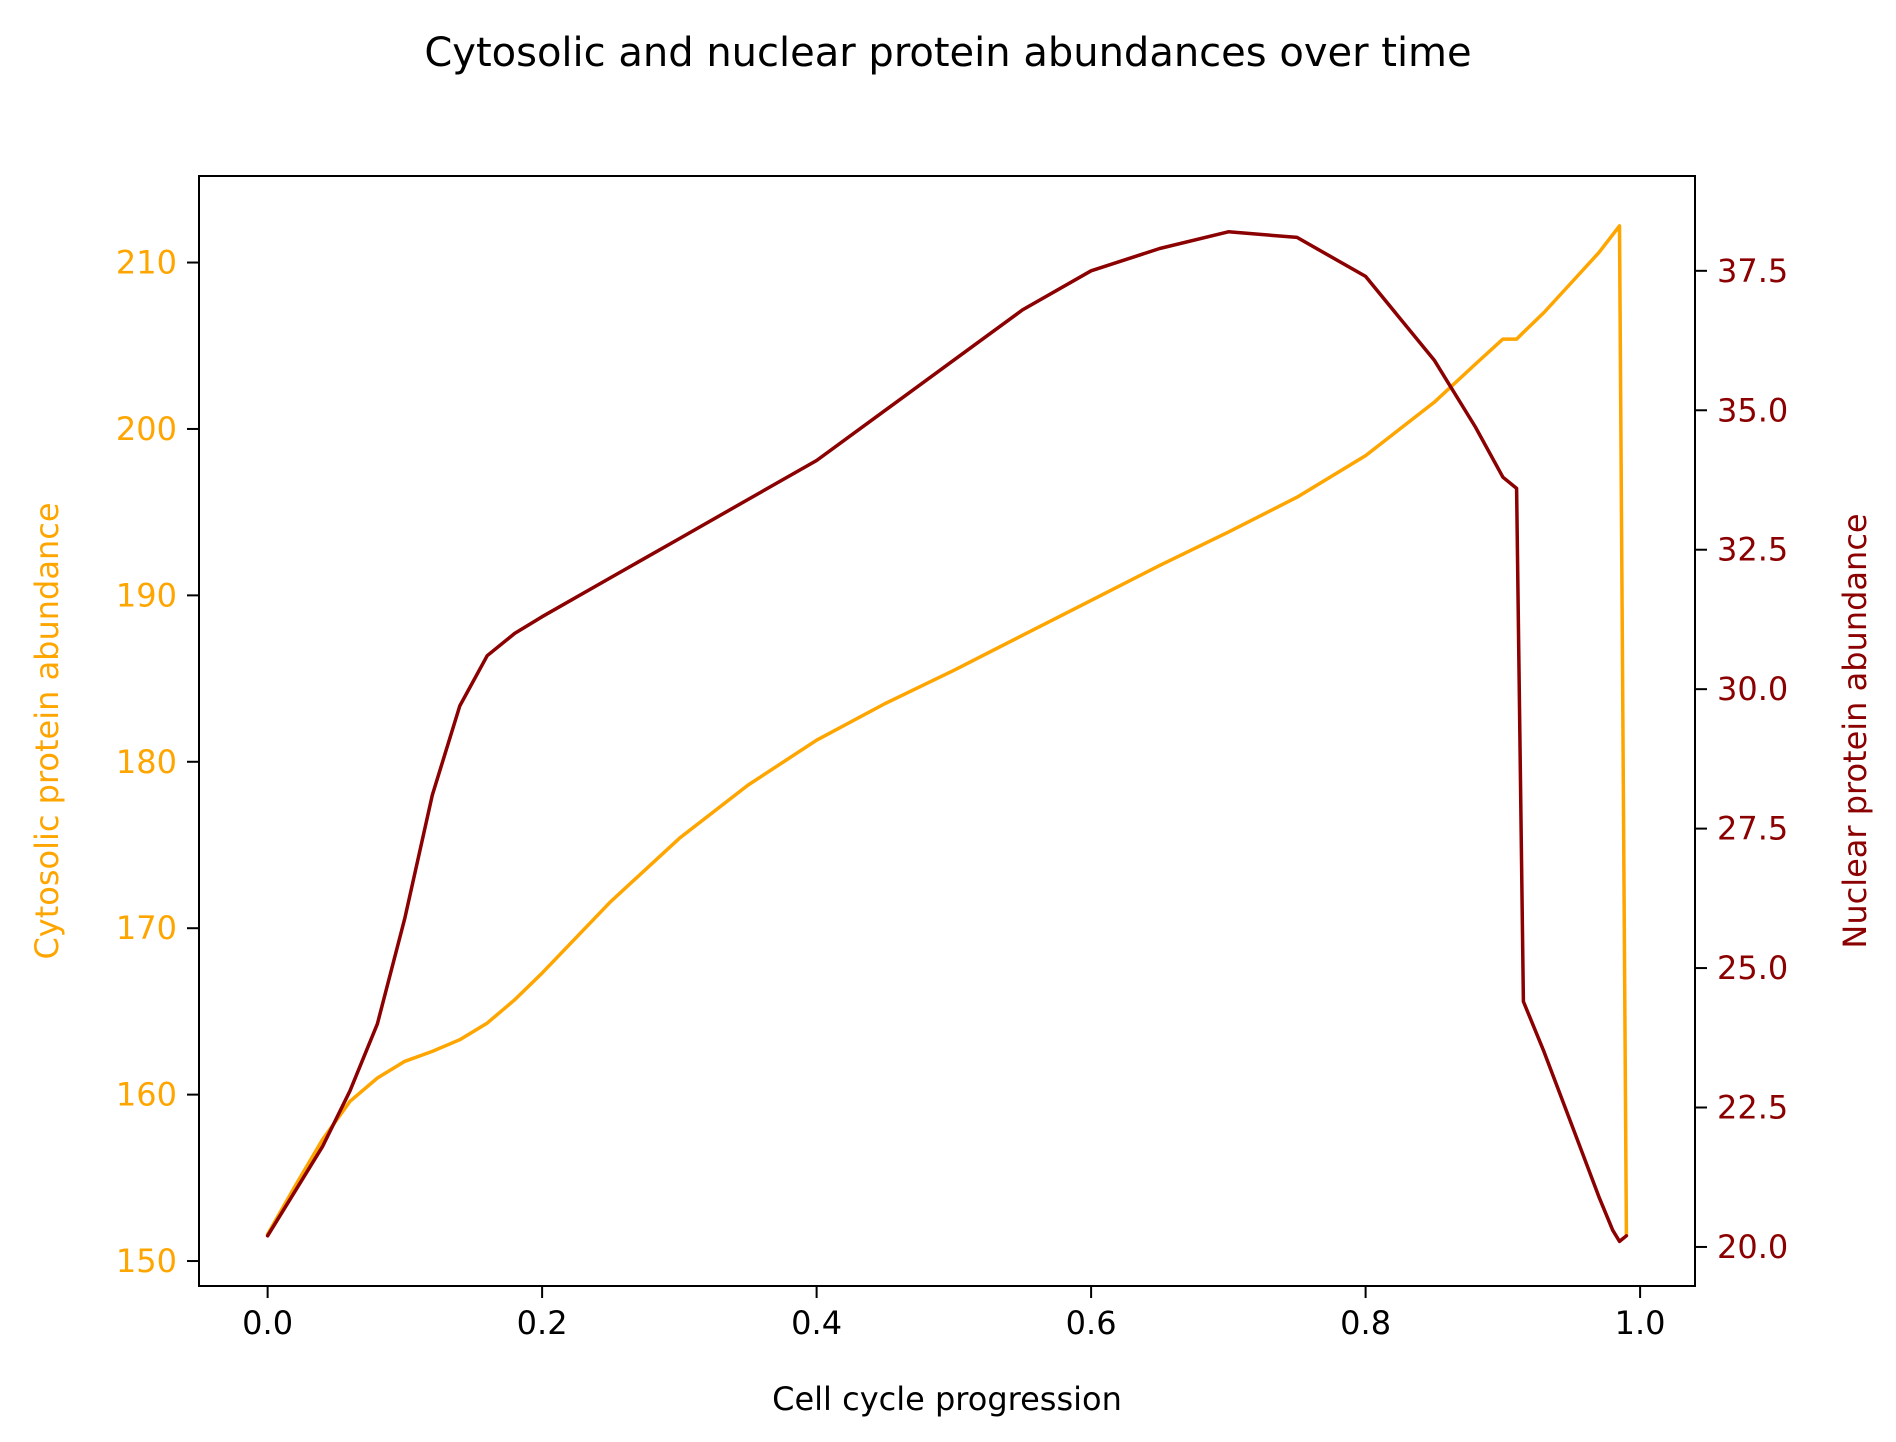 The height and width of the screenshot is (1442, 1896). What do you see at coordinates (1365, 1323) in the screenshot?
I see `x-tick-label: 0.8` at bounding box center [1365, 1323].